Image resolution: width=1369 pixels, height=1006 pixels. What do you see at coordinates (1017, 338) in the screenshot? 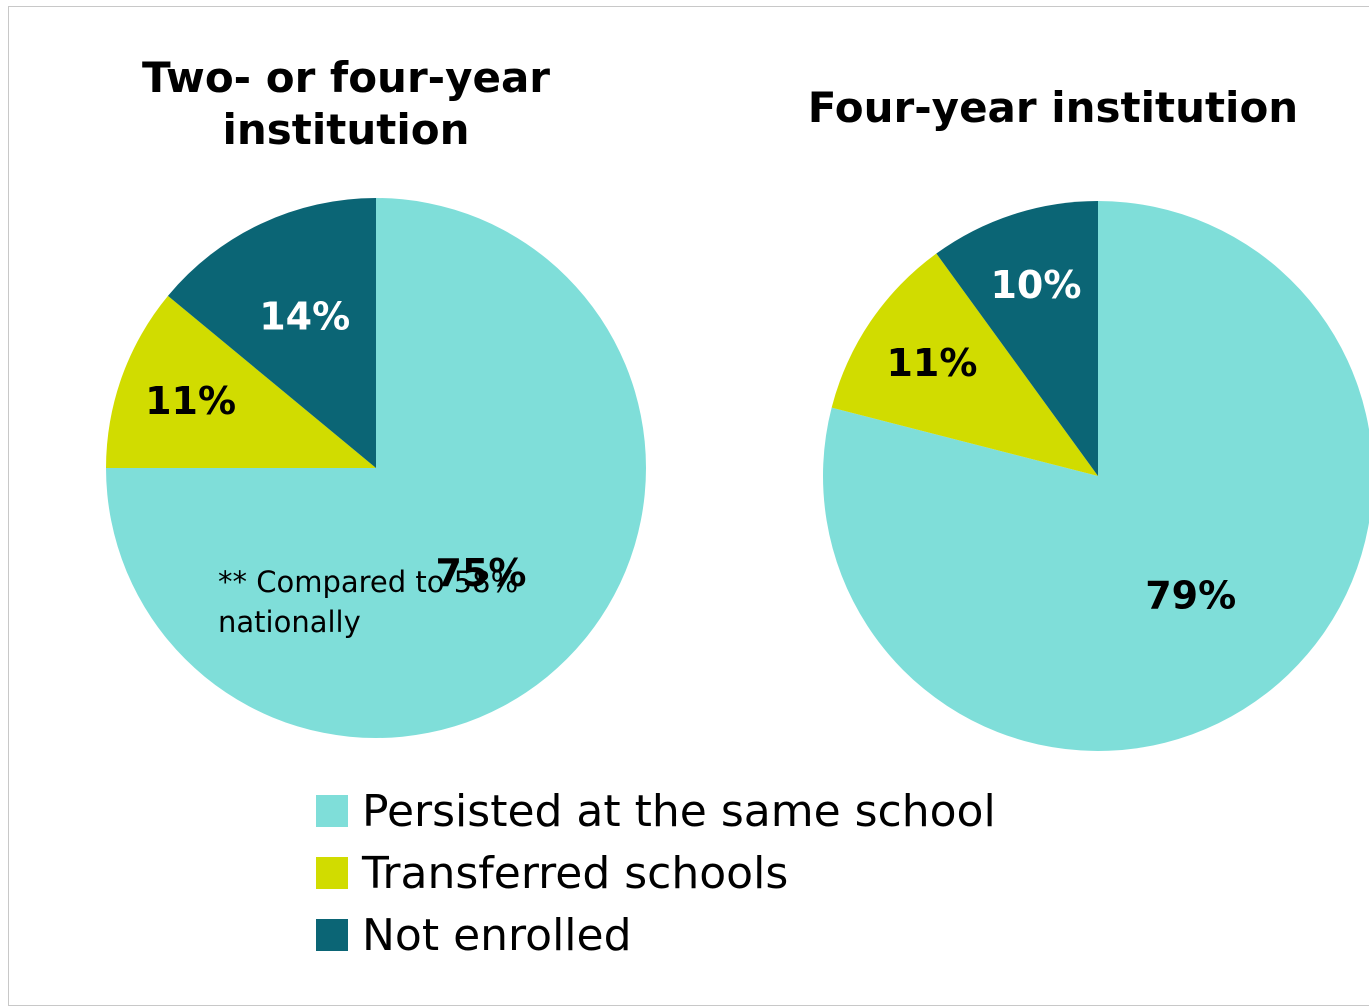
I see `four-year-slice-not-enrolled` at bounding box center [1017, 338].